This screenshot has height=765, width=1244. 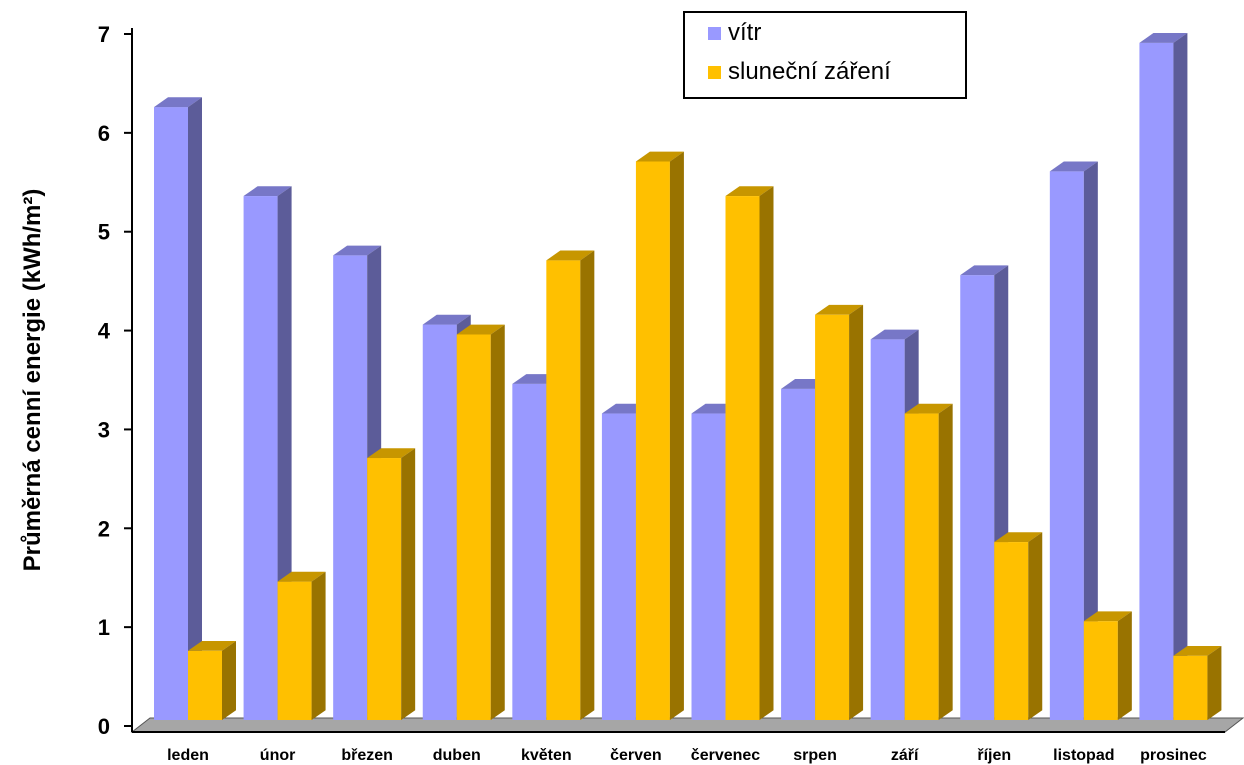 What do you see at coordinates (714, 72) in the screenshot?
I see `legend-swatch-solar` at bounding box center [714, 72].